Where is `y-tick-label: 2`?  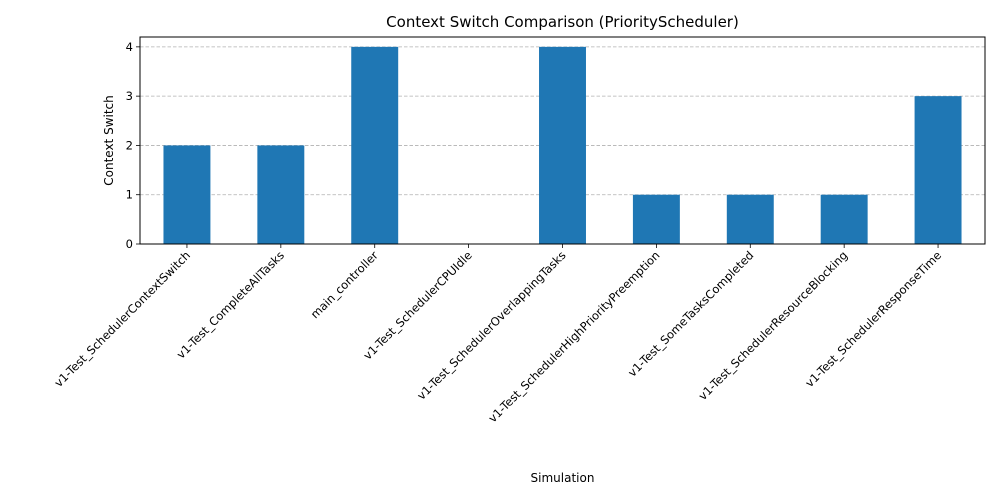 y-tick-label: 2 is located at coordinates (129, 145).